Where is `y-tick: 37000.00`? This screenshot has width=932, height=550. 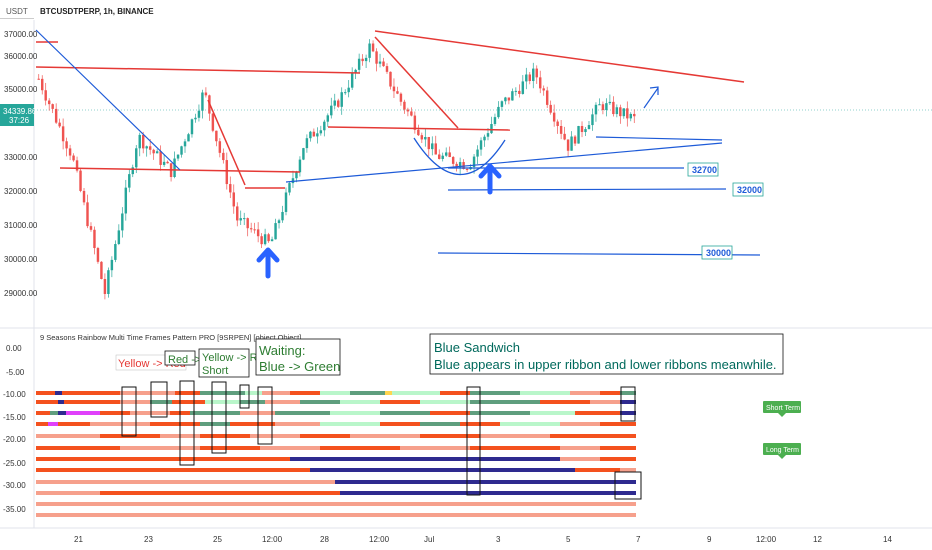
y-tick: 37000.00 is located at coordinates (21, 34).